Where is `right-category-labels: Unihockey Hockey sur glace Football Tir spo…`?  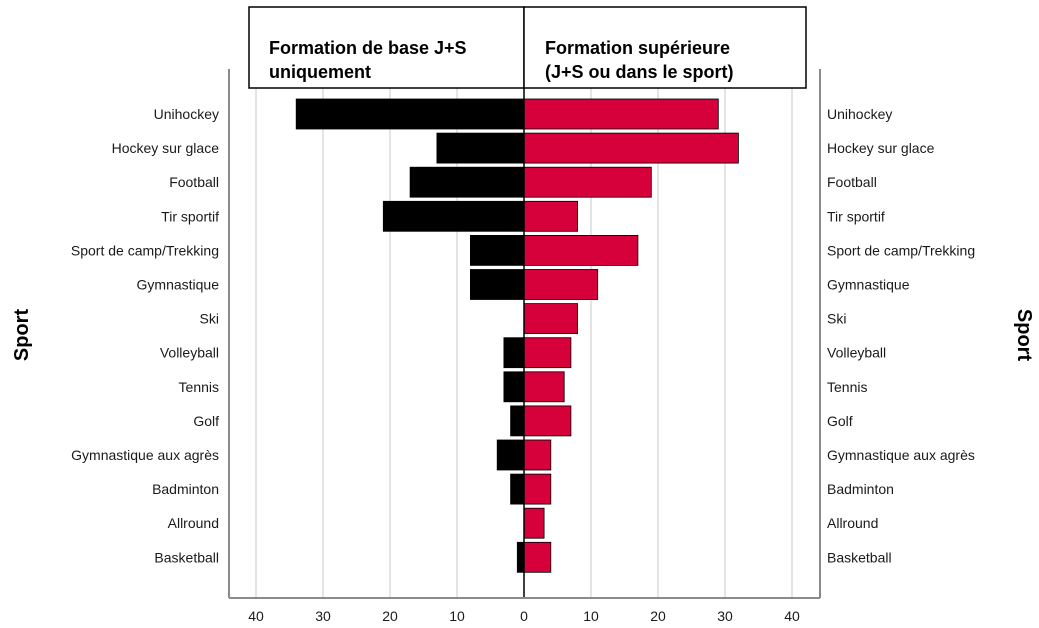
right-category-labels: Unihockey Hockey sur glace Football Tir spo… is located at coordinates (901, 335).